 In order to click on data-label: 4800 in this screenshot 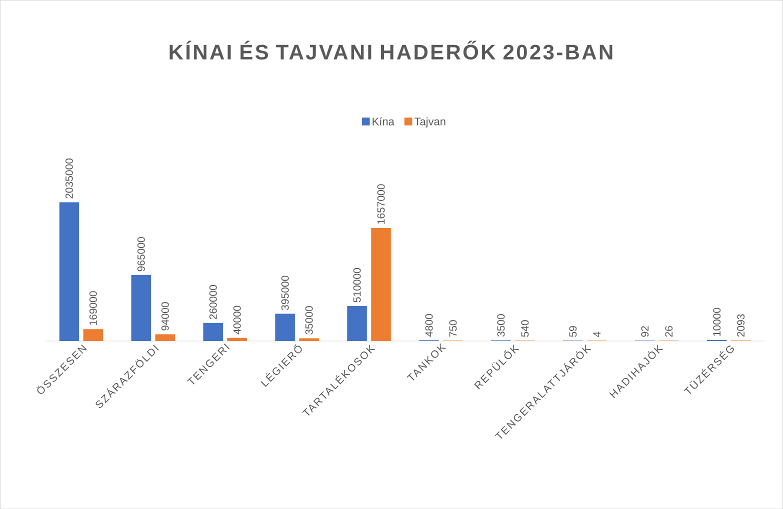, I will do `click(429, 325)`.